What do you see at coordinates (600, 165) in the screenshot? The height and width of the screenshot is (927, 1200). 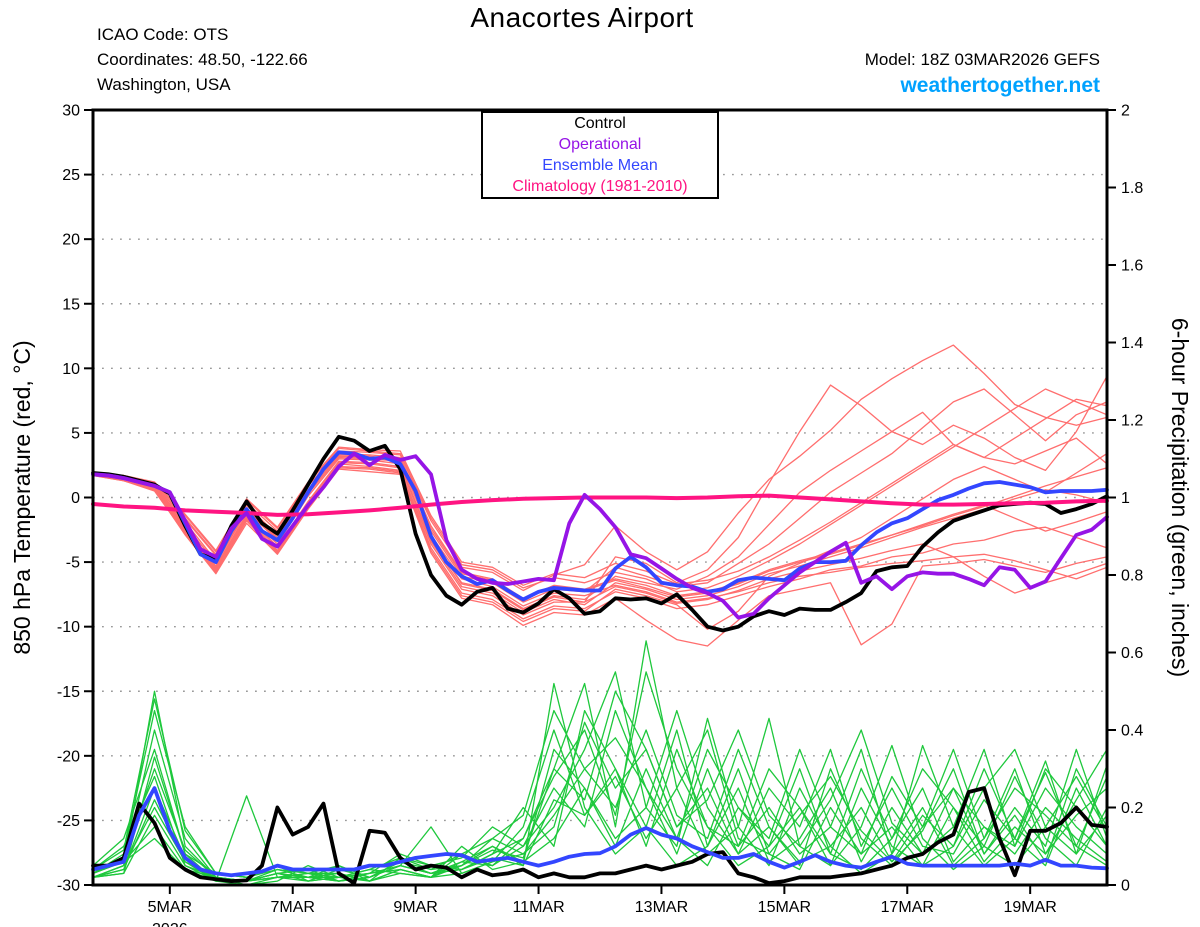 I see `legend-item-ensemble-mean: Ensemble Mean` at bounding box center [600, 165].